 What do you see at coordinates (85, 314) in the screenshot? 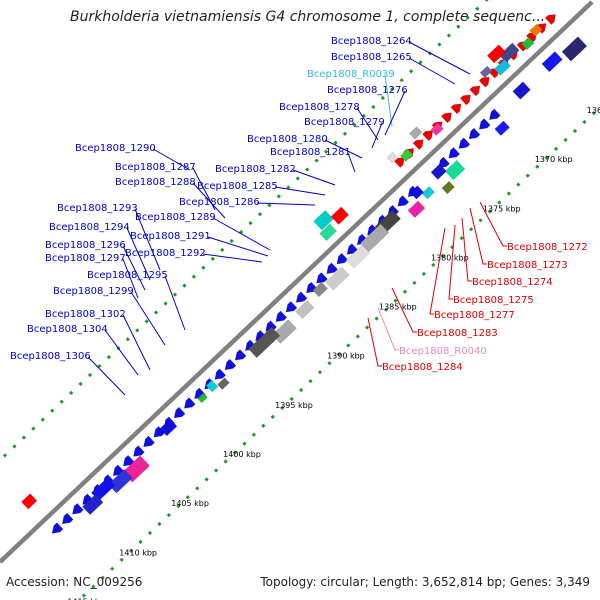
I see `gene-label-plus: Bcep1808_1302` at bounding box center [85, 314].